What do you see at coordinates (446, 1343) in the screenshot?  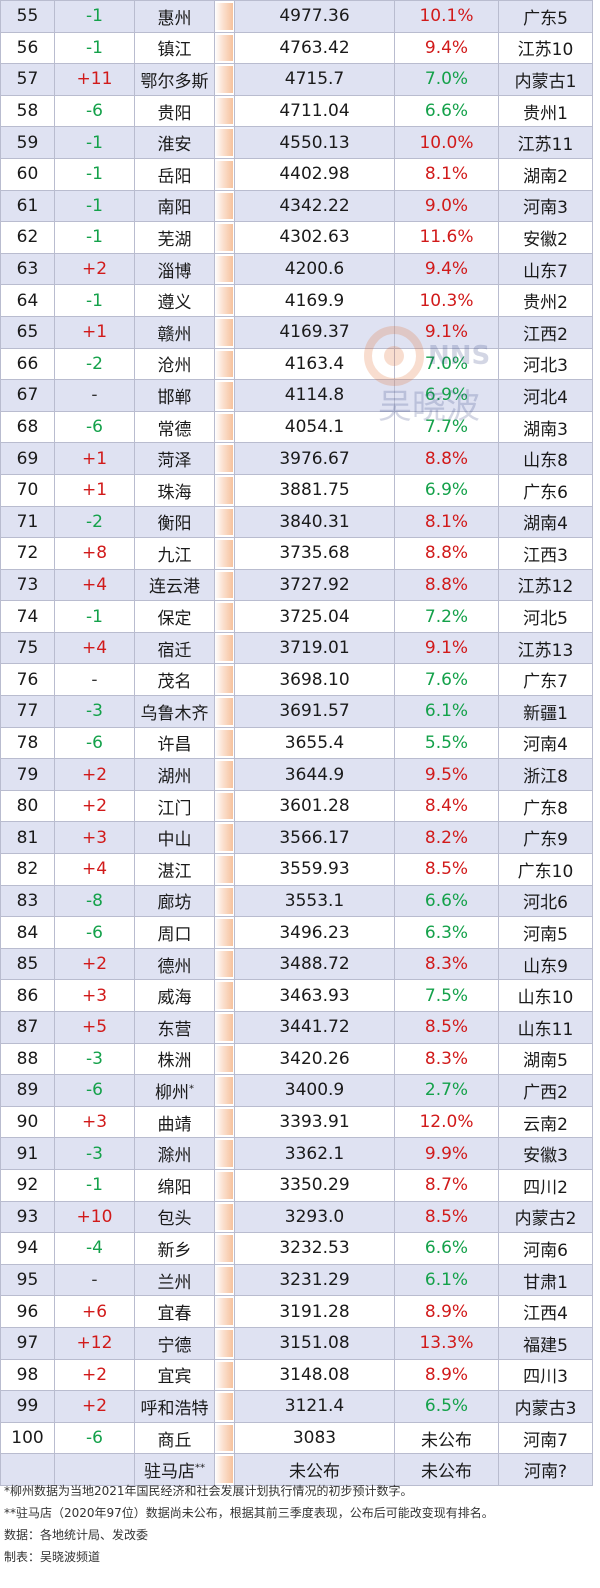 I see `growth-cell: 13.3%` at bounding box center [446, 1343].